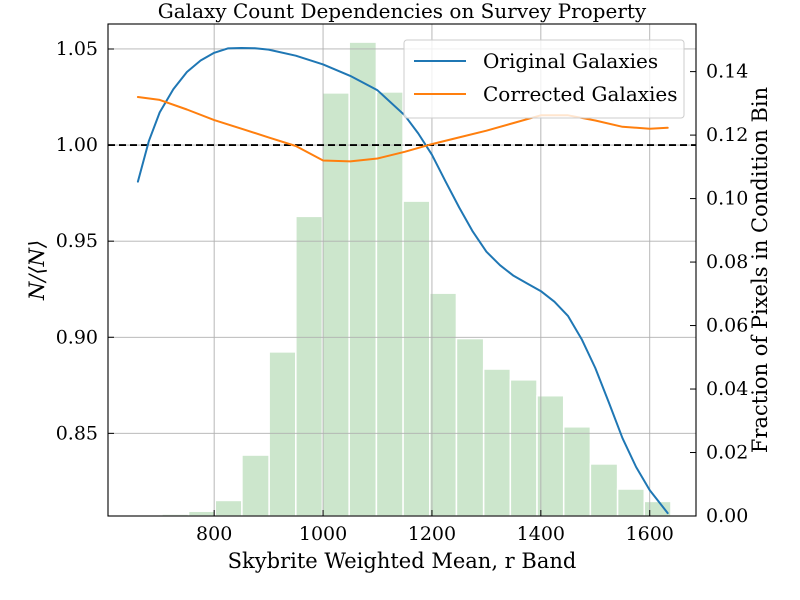  What do you see at coordinates (77, 433) in the screenshot?
I see `y-tick-label: 0.85` at bounding box center [77, 433].